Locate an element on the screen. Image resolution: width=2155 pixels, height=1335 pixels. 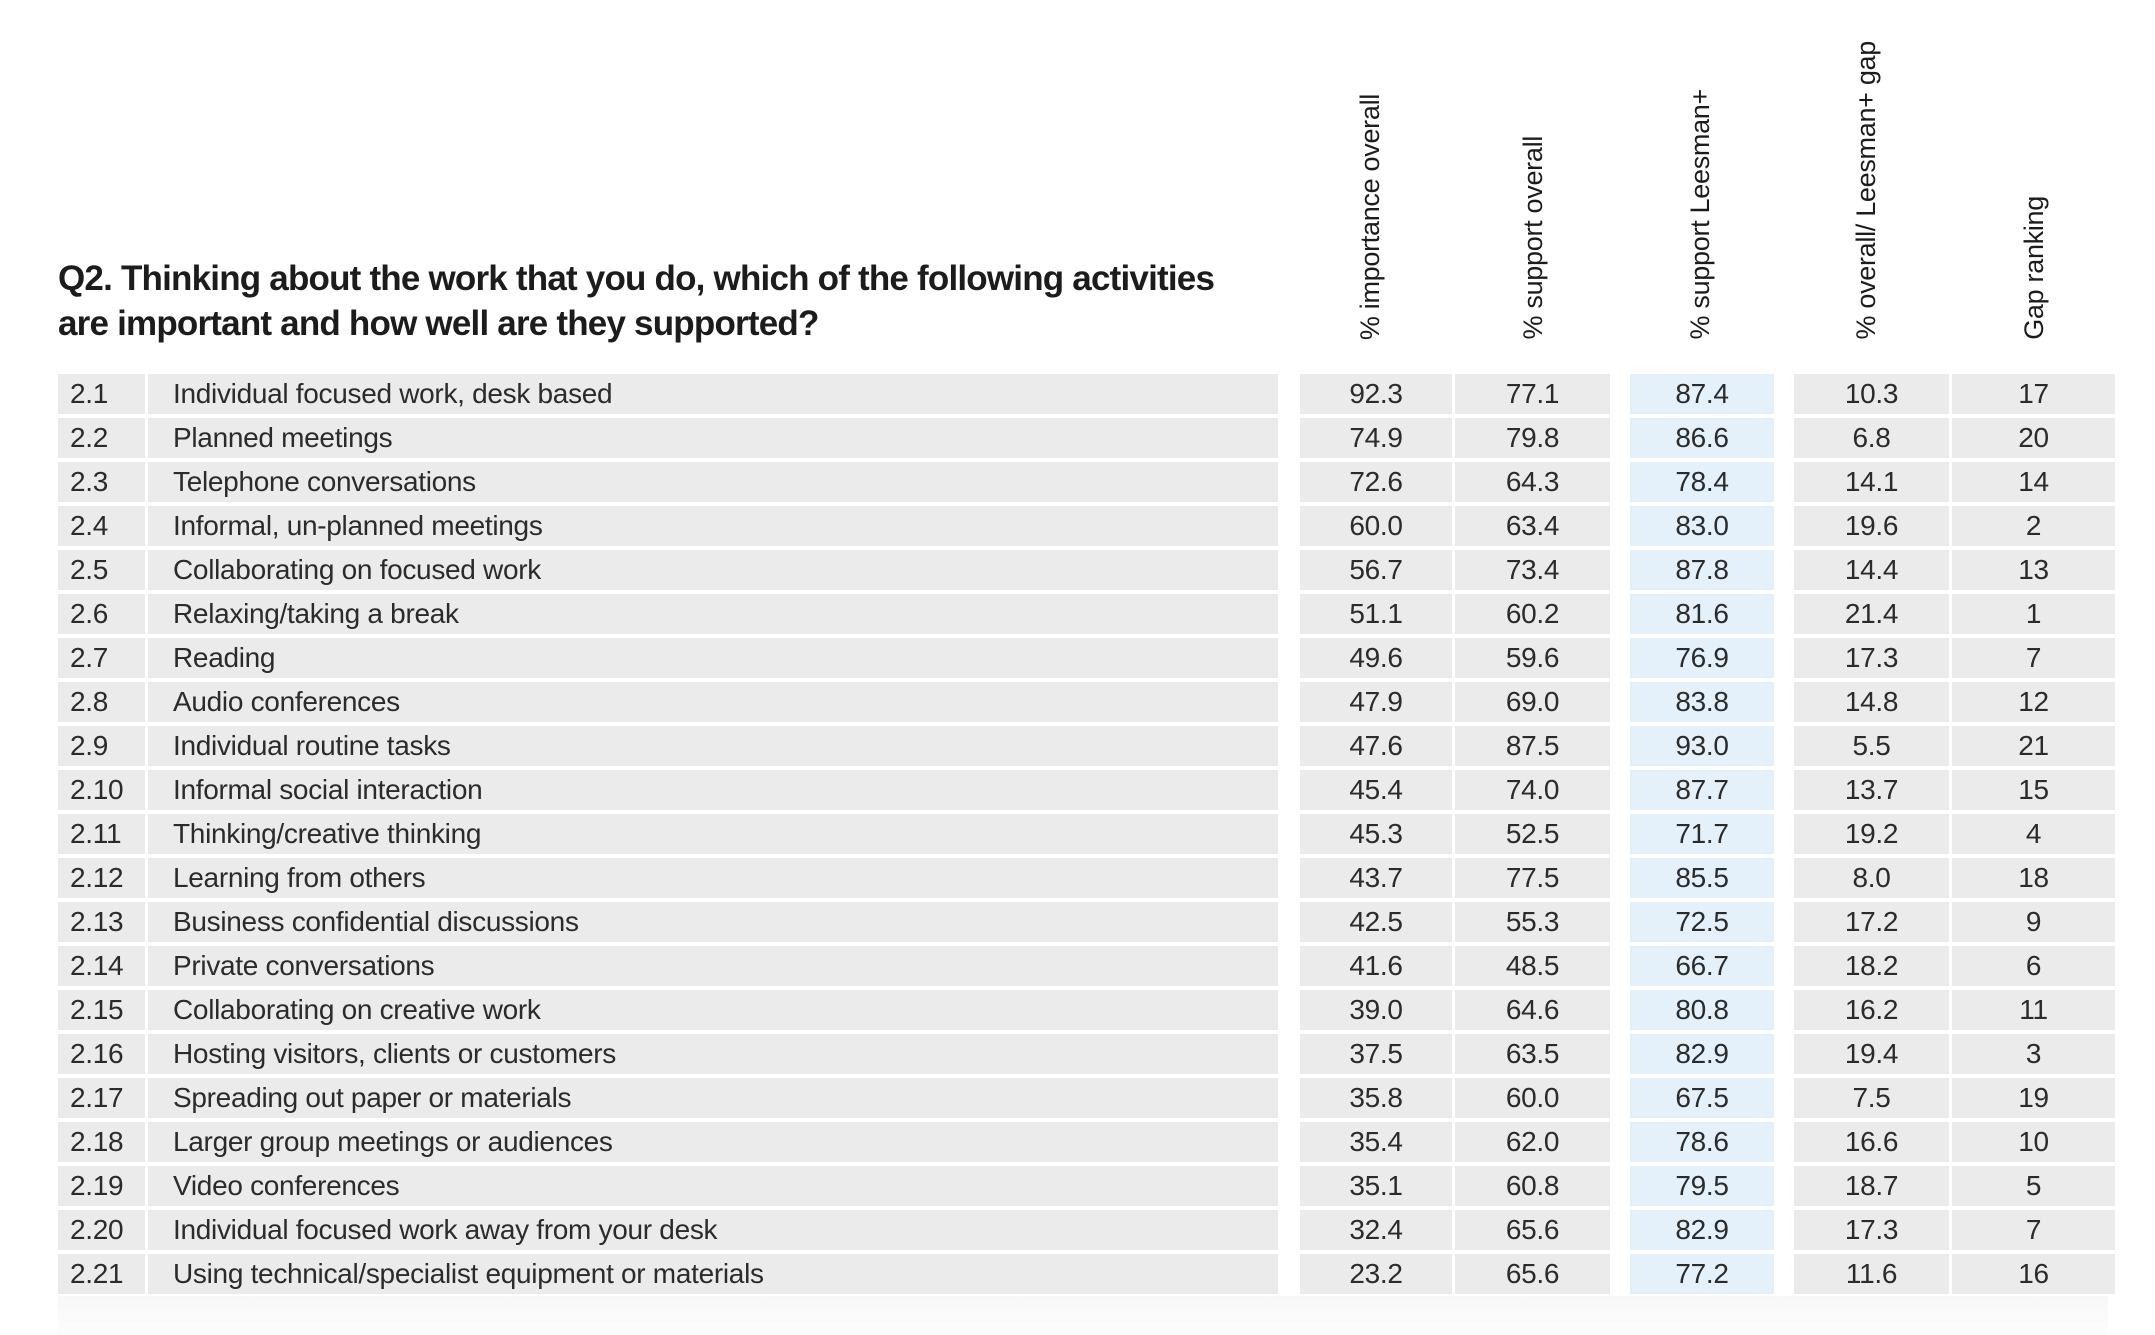
gap-ranking-value: 12 is located at coordinates (2033, 702).